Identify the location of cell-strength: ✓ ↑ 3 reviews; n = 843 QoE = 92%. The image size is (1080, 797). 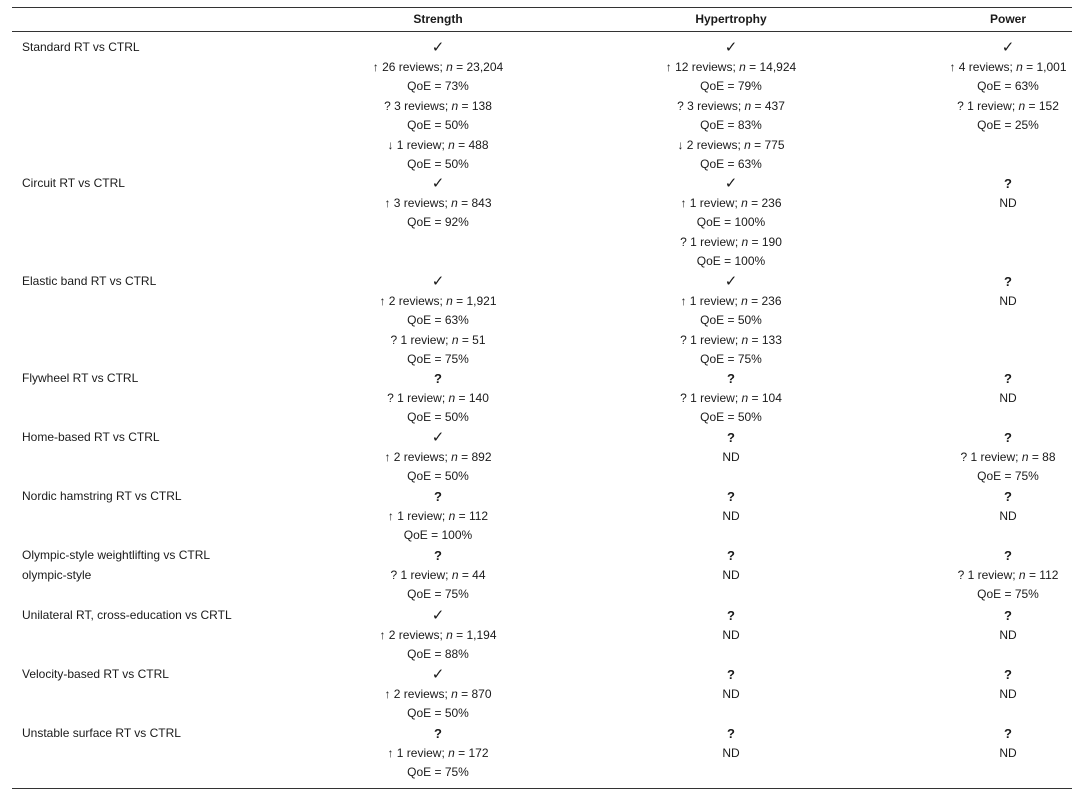
(438, 203).